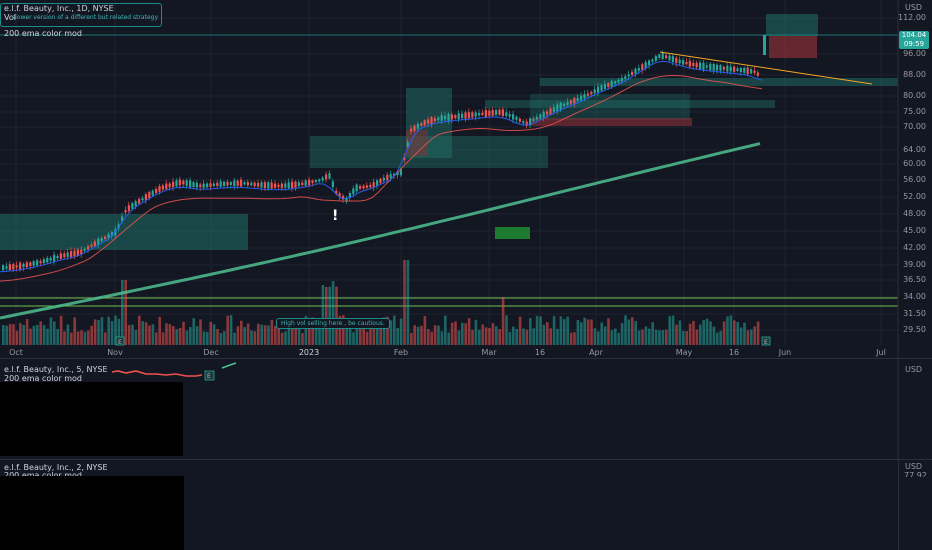 The height and width of the screenshot is (550, 932). Describe the element at coordinates (59, 8) in the screenshot. I see `symbol-title: e.l.f. Beauty, Inc., 1D, NYSE` at that location.